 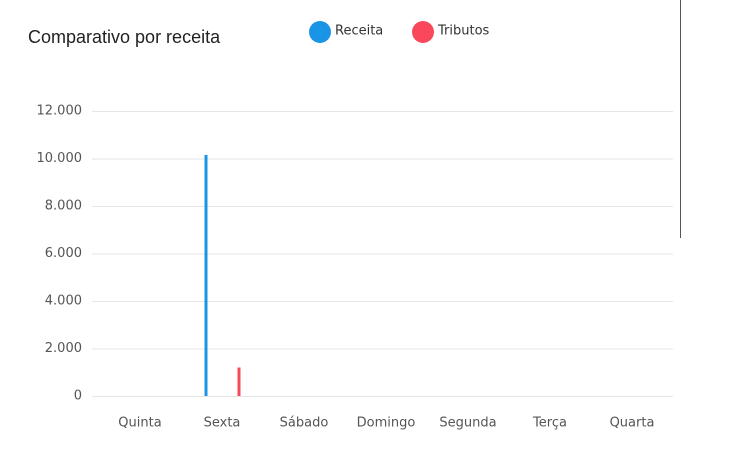 What do you see at coordinates (124, 37) in the screenshot?
I see `chart-title: Comparativo por receita` at bounding box center [124, 37].